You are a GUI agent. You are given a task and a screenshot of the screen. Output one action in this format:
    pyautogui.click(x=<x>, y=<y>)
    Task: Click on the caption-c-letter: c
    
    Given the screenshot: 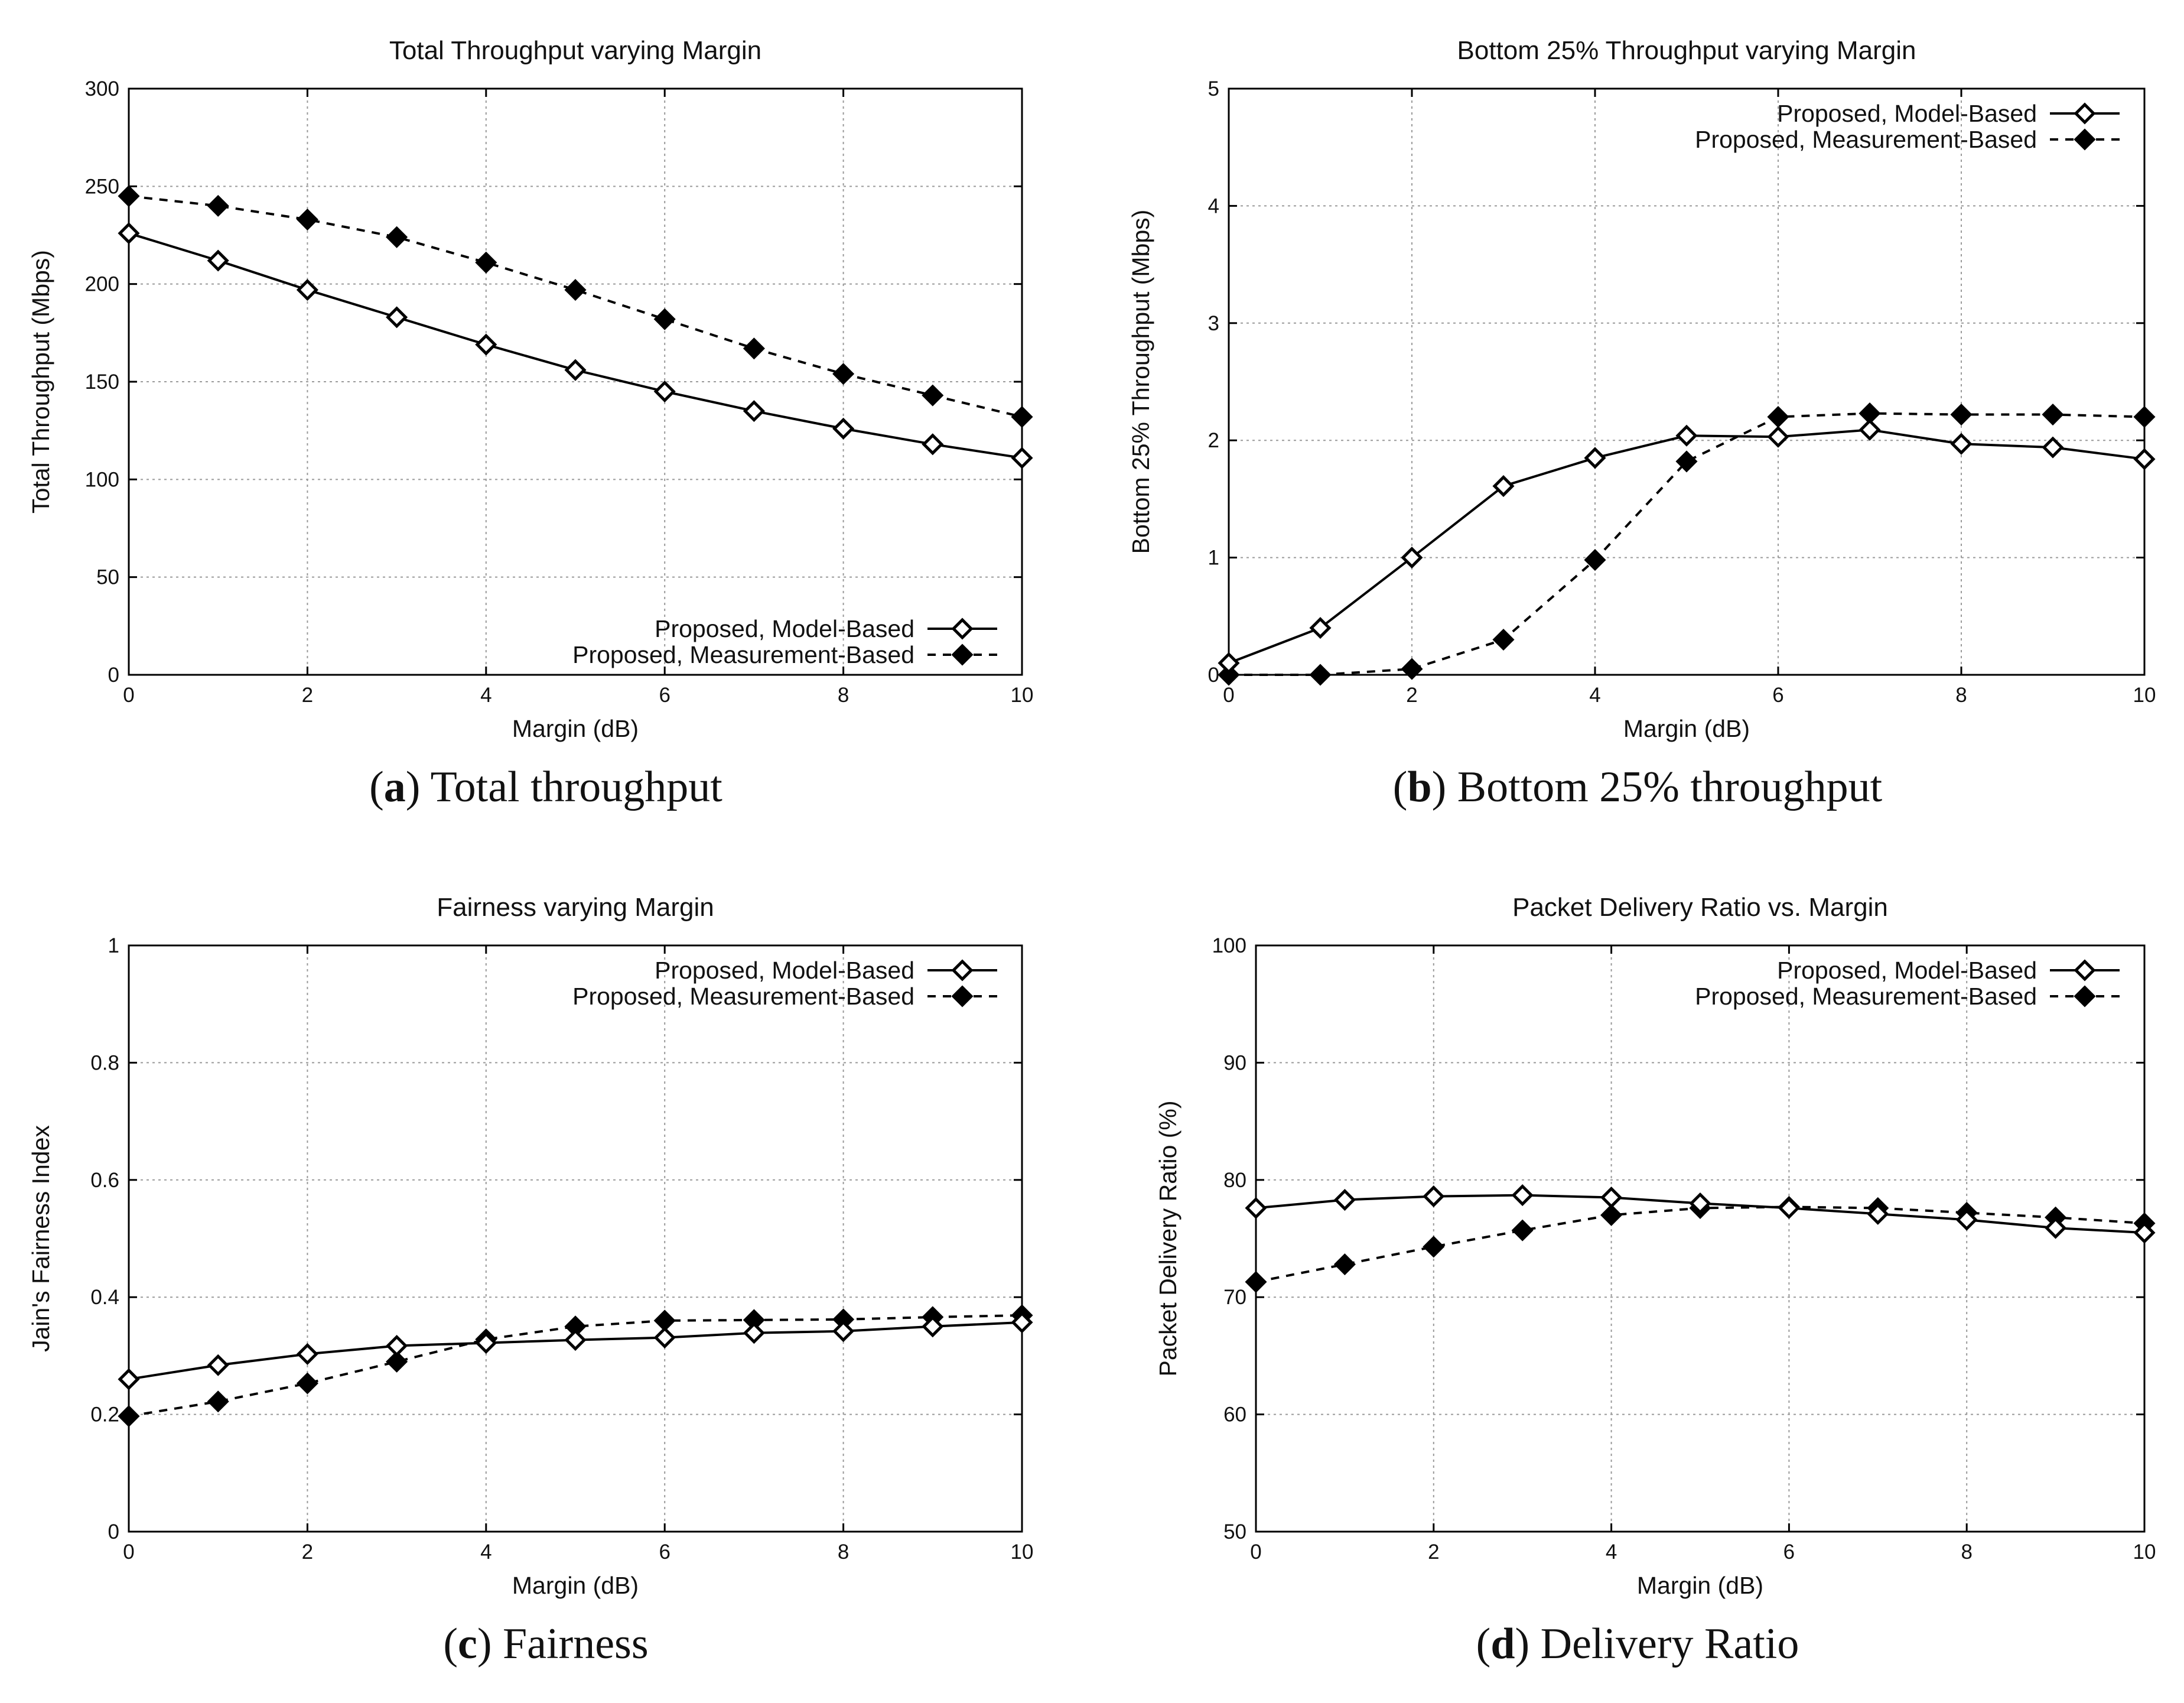 What is the action you would take?
    pyautogui.click(x=467, y=1644)
    